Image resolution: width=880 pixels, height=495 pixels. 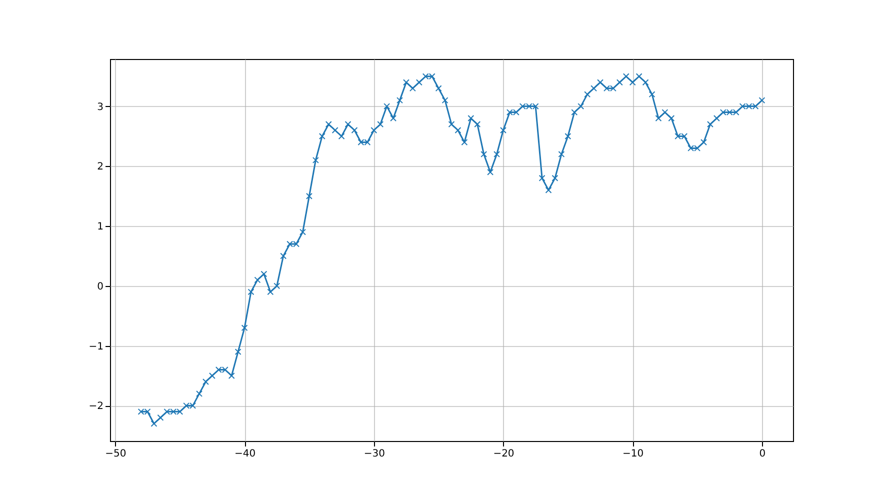 What do you see at coordinates (100, 107) in the screenshot?
I see `y-tick-label: 3` at bounding box center [100, 107].